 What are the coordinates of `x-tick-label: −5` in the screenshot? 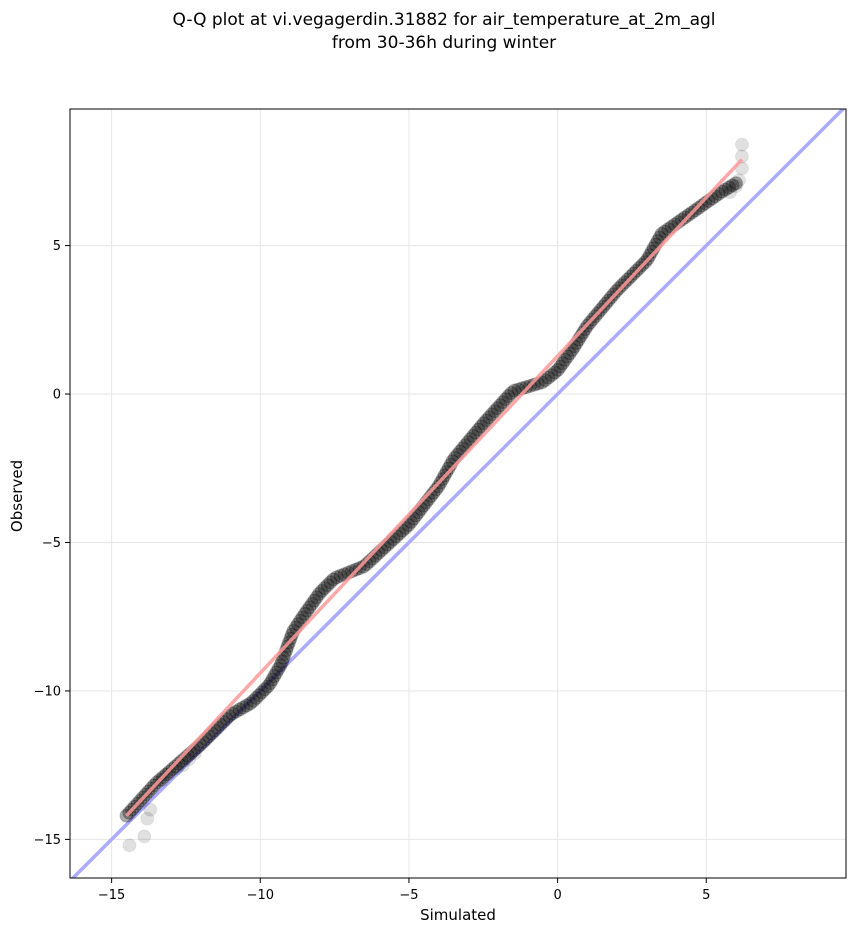 It's located at (408, 895).